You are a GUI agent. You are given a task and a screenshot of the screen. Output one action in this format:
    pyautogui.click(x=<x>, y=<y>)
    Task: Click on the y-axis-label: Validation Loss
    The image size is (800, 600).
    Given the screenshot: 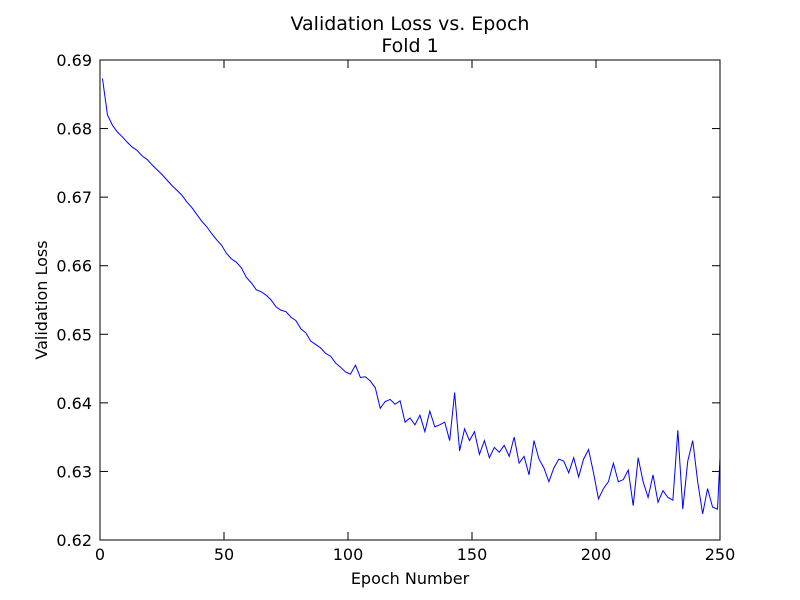 What is the action you would take?
    pyautogui.click(x=41, y=299)
    